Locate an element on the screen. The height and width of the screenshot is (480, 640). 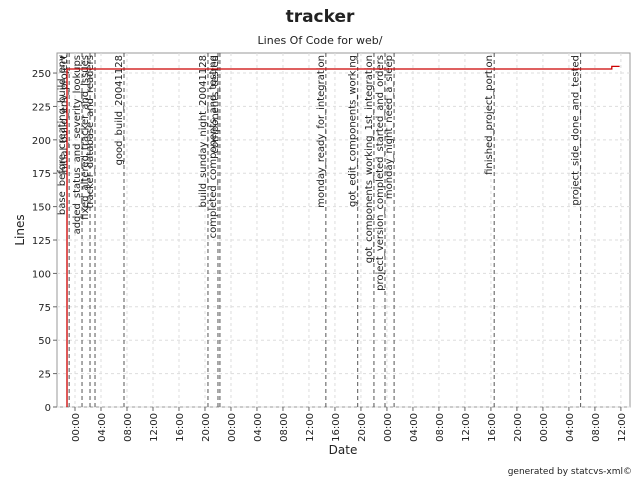
annotation-label: components_tested is located at coordinates (215, 104).